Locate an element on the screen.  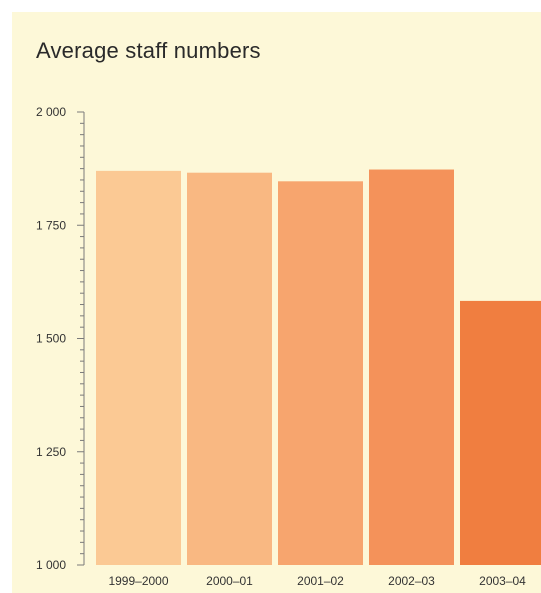
x-axis-labels: 1999–2000 2000–01 2001–02 2002–03 2003–04 is located at coordinates (317, 581).